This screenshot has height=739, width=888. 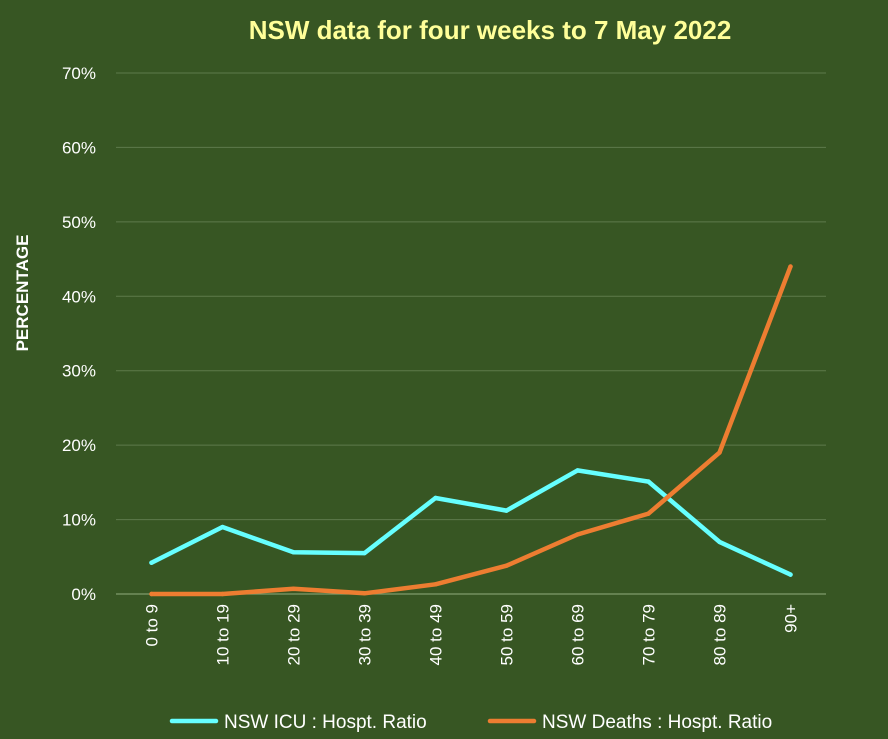 I want to click on x-tick-label: 20 to 29, so click(x=294, y=634).